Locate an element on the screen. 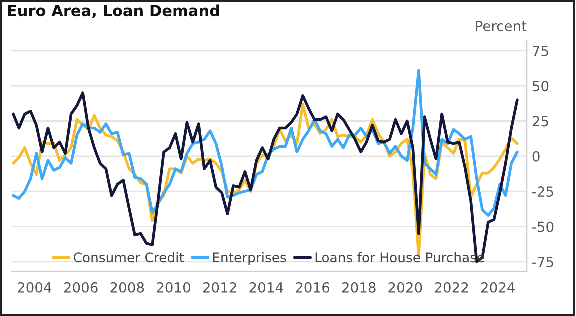 This screenshot has width=576, height=316. y-axis-title: Percent is located at coordinates (501, 26).